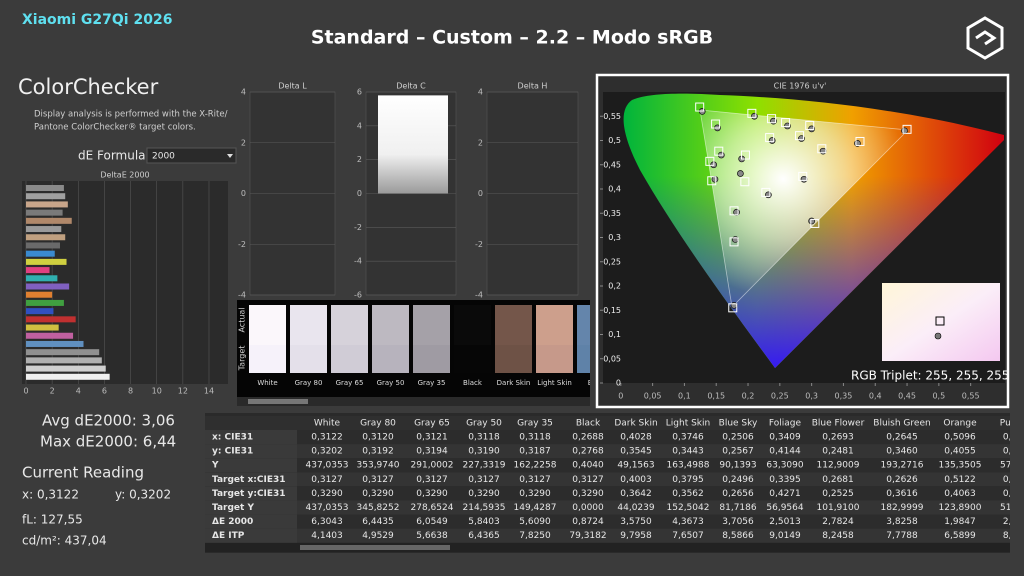 This screenshot has height=576, width=1024. I want to click on dropdown-value: 2000, so click(163, 157).